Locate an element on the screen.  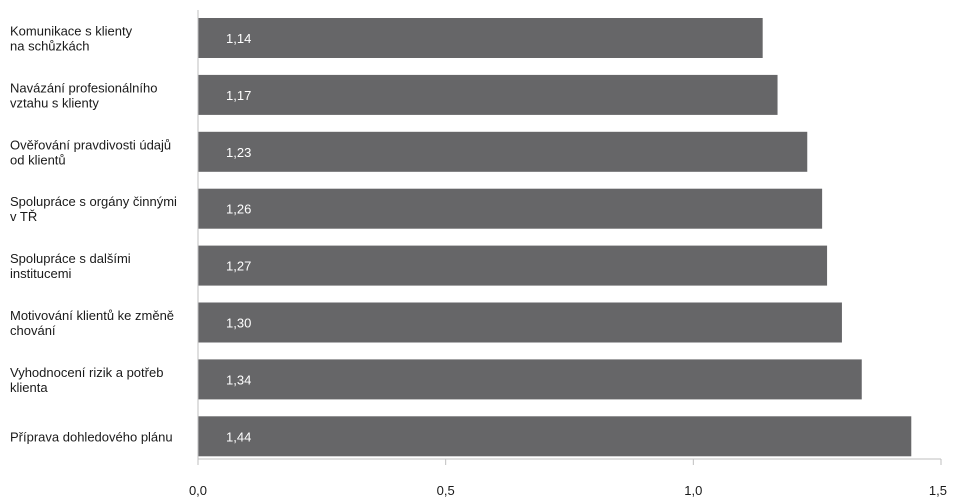
category-label-line: od klientů is located at coordinates (38, 159).